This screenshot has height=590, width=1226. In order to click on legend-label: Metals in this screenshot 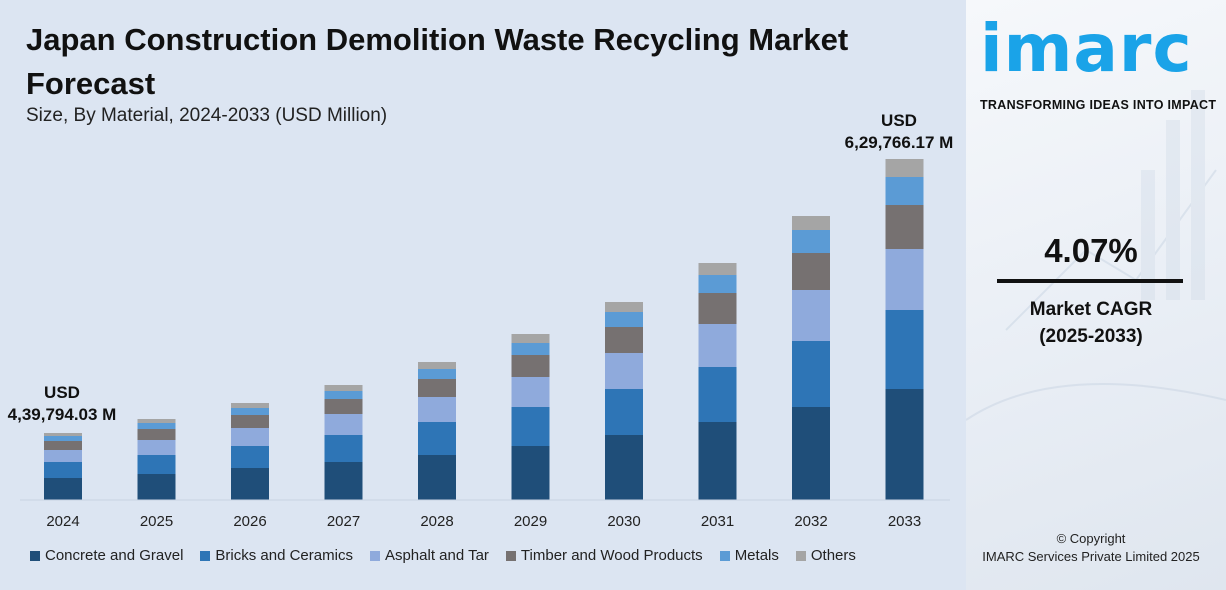, I will do `click(756, 555)`.